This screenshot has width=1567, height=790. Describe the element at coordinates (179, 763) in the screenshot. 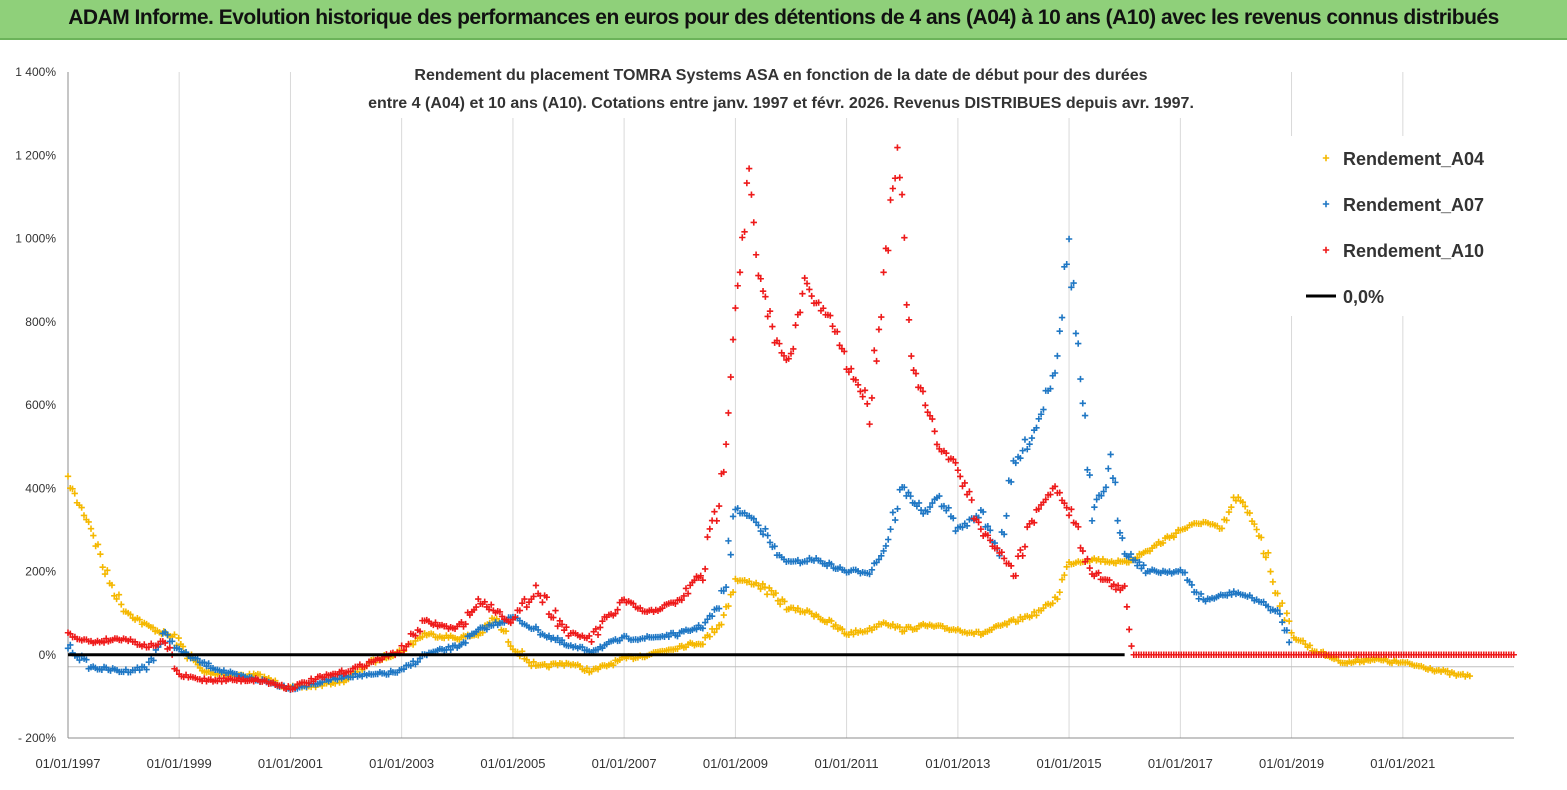

I see `x-tick-label: 01/01/1999` at that location.